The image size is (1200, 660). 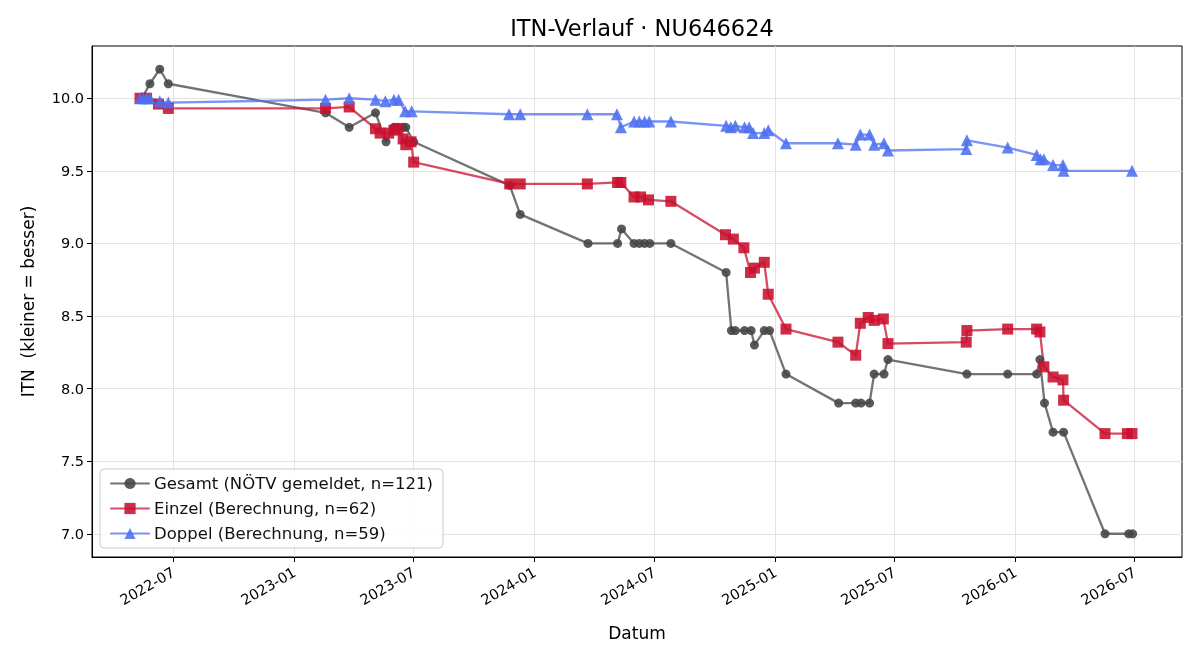 I want to click on y-tick-label: 10.0, so click(x=67, y=98).